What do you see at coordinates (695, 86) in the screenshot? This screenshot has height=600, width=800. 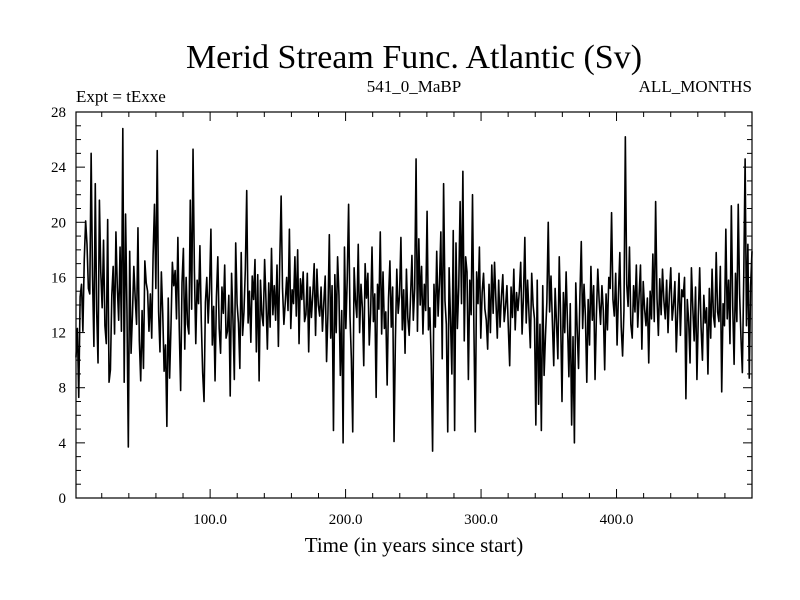 I see `subtitle-right: ALL_MONTHS` at bounding box center [695, 86].